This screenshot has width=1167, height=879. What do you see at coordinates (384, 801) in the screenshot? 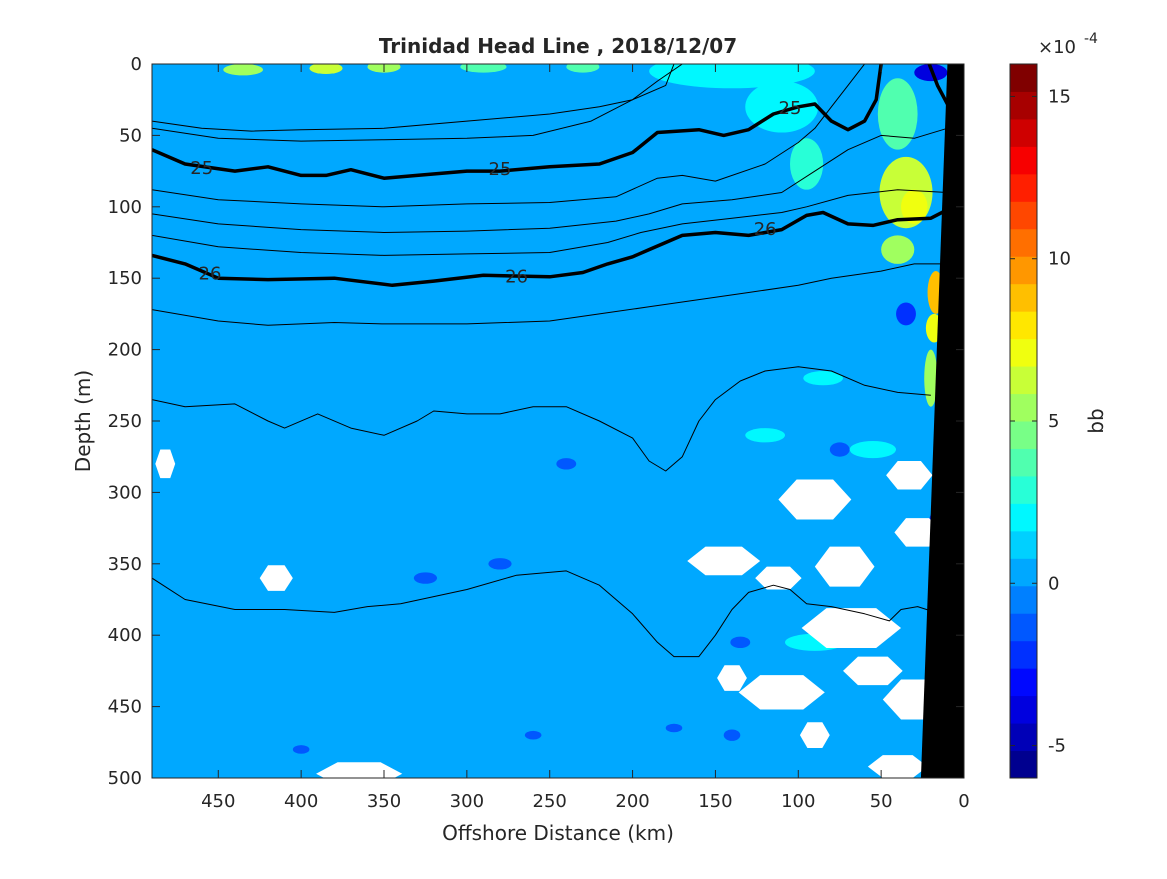
I see `x-tick-label: 350` at bounding box center [384, 801].